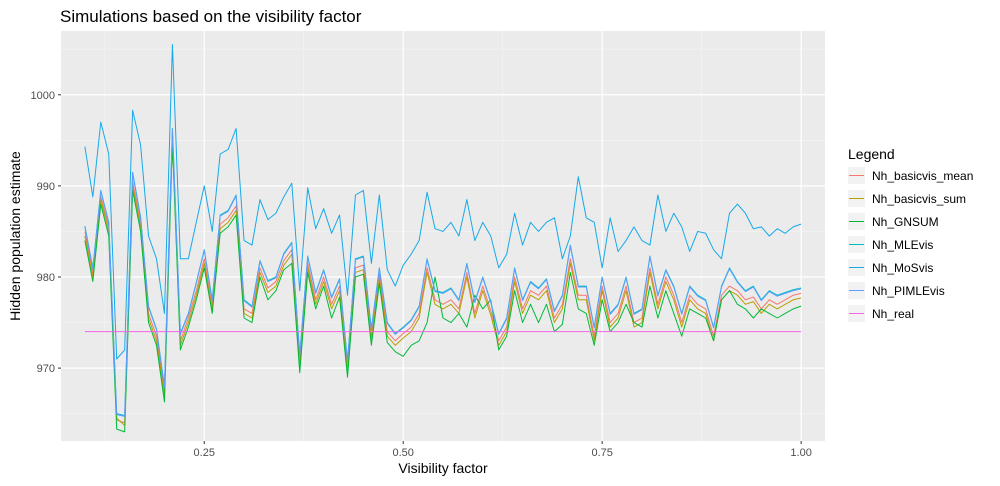  What do you see at coordinates (443, 468) in the screenshot?
I see `x-axis-title: Visibility factor` at bounding box center [443, 468].